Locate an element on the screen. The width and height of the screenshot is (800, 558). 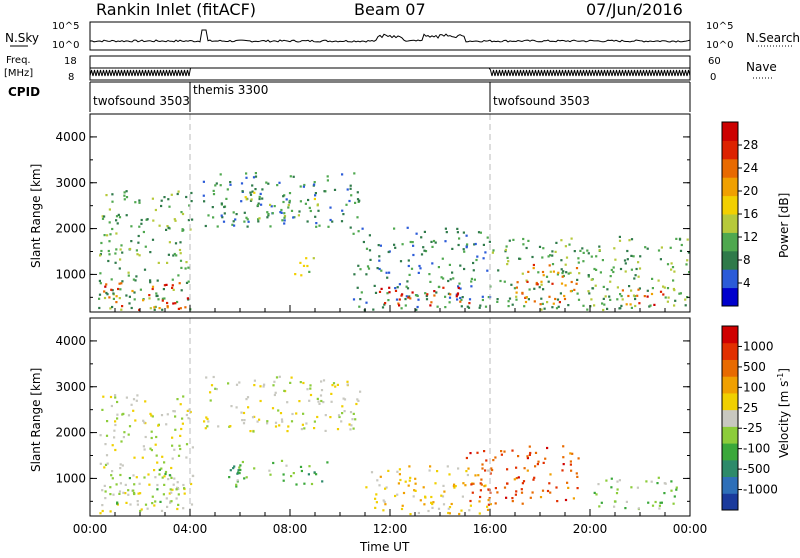
colorbar-tick-label: 25 is located at coordinates (750, 408).